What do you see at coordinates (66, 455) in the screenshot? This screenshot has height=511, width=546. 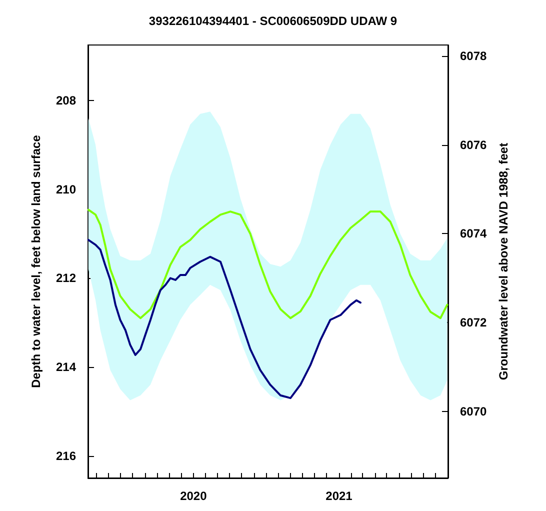 I see `y-tick-label: 216` at bounding box center [66, 455].